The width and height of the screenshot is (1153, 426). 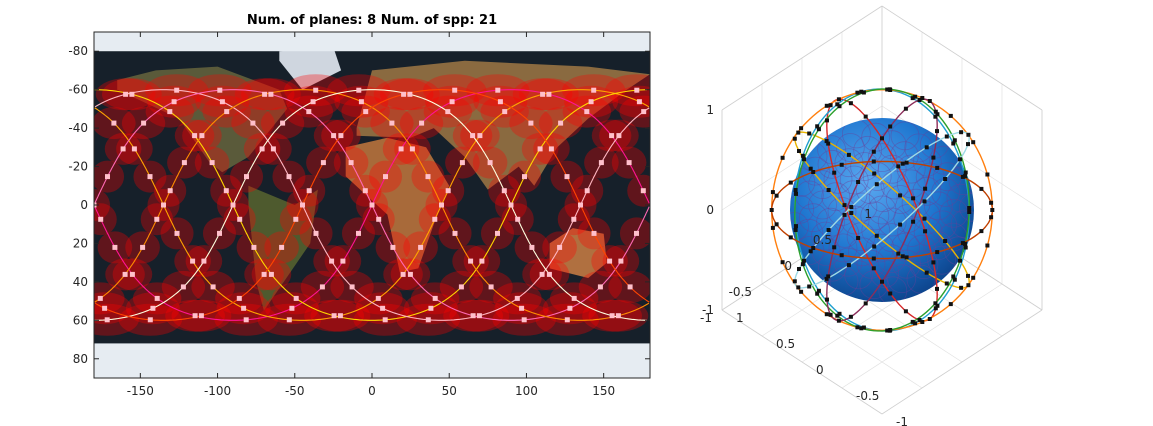 I want to click on land-greenland, so click(x=310, y=68).